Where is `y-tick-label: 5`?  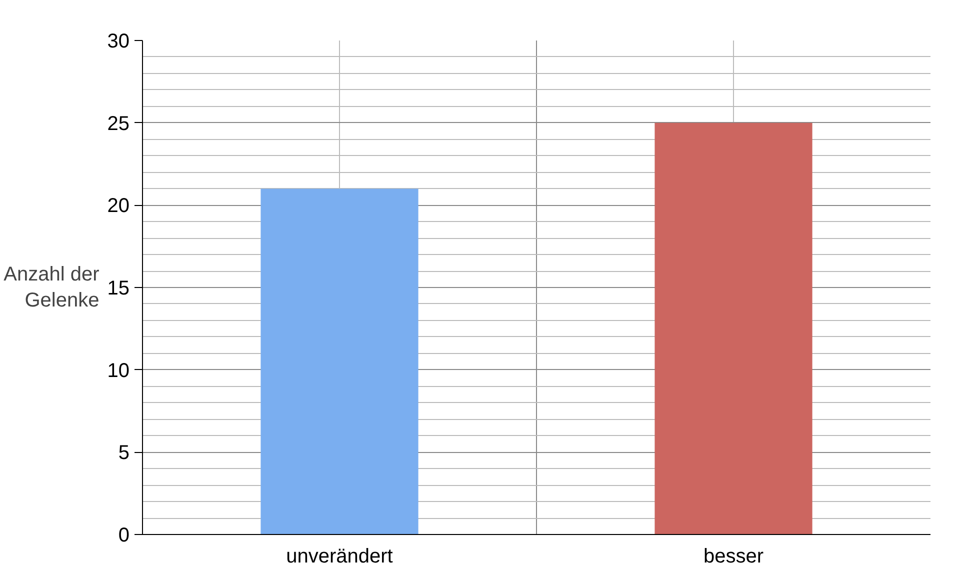 y-tick-label: 5 is located at coordinates (124, 453).